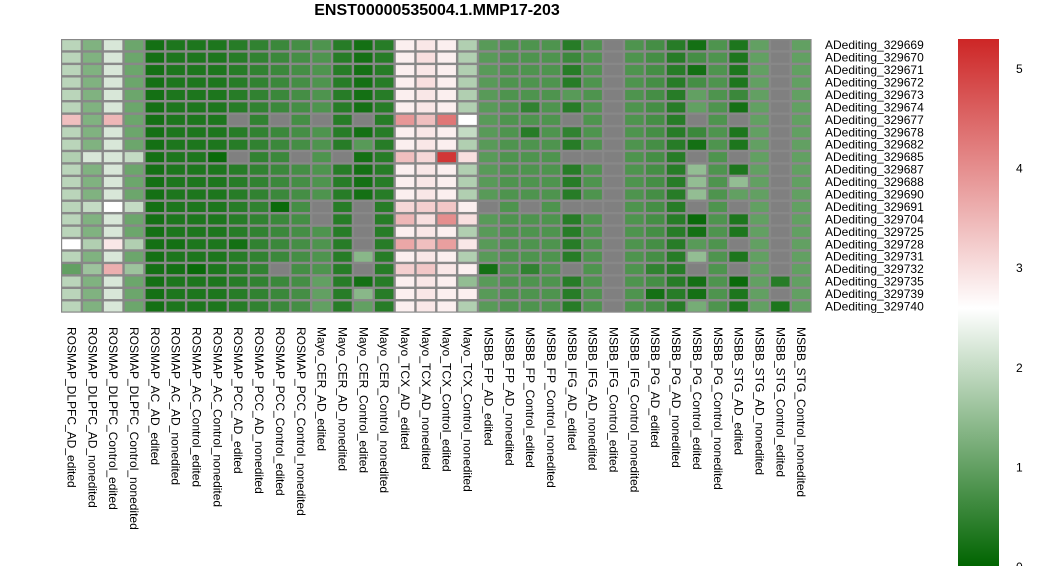  Describe the element at coordinates (405, 388) in the screenshot. I see `column-label: Mayo_TCX_AD_edited` at that location.